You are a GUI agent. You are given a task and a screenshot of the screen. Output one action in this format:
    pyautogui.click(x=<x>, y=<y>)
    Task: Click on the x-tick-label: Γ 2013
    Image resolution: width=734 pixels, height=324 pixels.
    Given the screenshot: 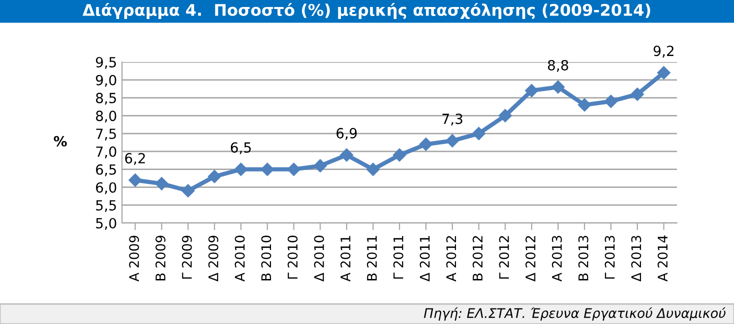 What is the action you would take?
    pyautogui.click(x=609, y=257)
    